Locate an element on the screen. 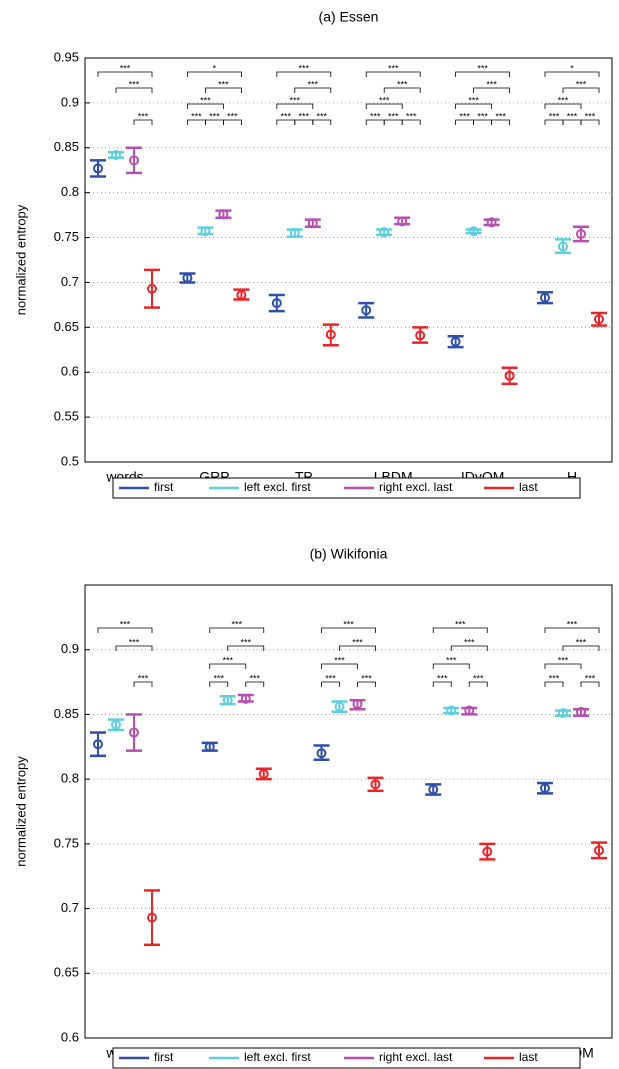 The width and height of the screenshot is (619, 1069). y-tick-label: 0.8 is located at coordinates (70, 191).